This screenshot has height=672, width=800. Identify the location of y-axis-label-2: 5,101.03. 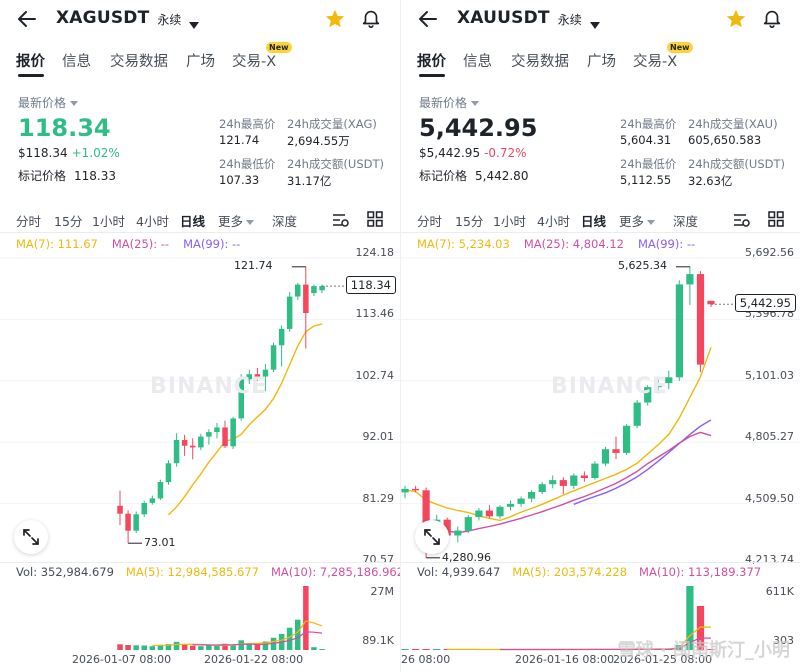
(769, 375).